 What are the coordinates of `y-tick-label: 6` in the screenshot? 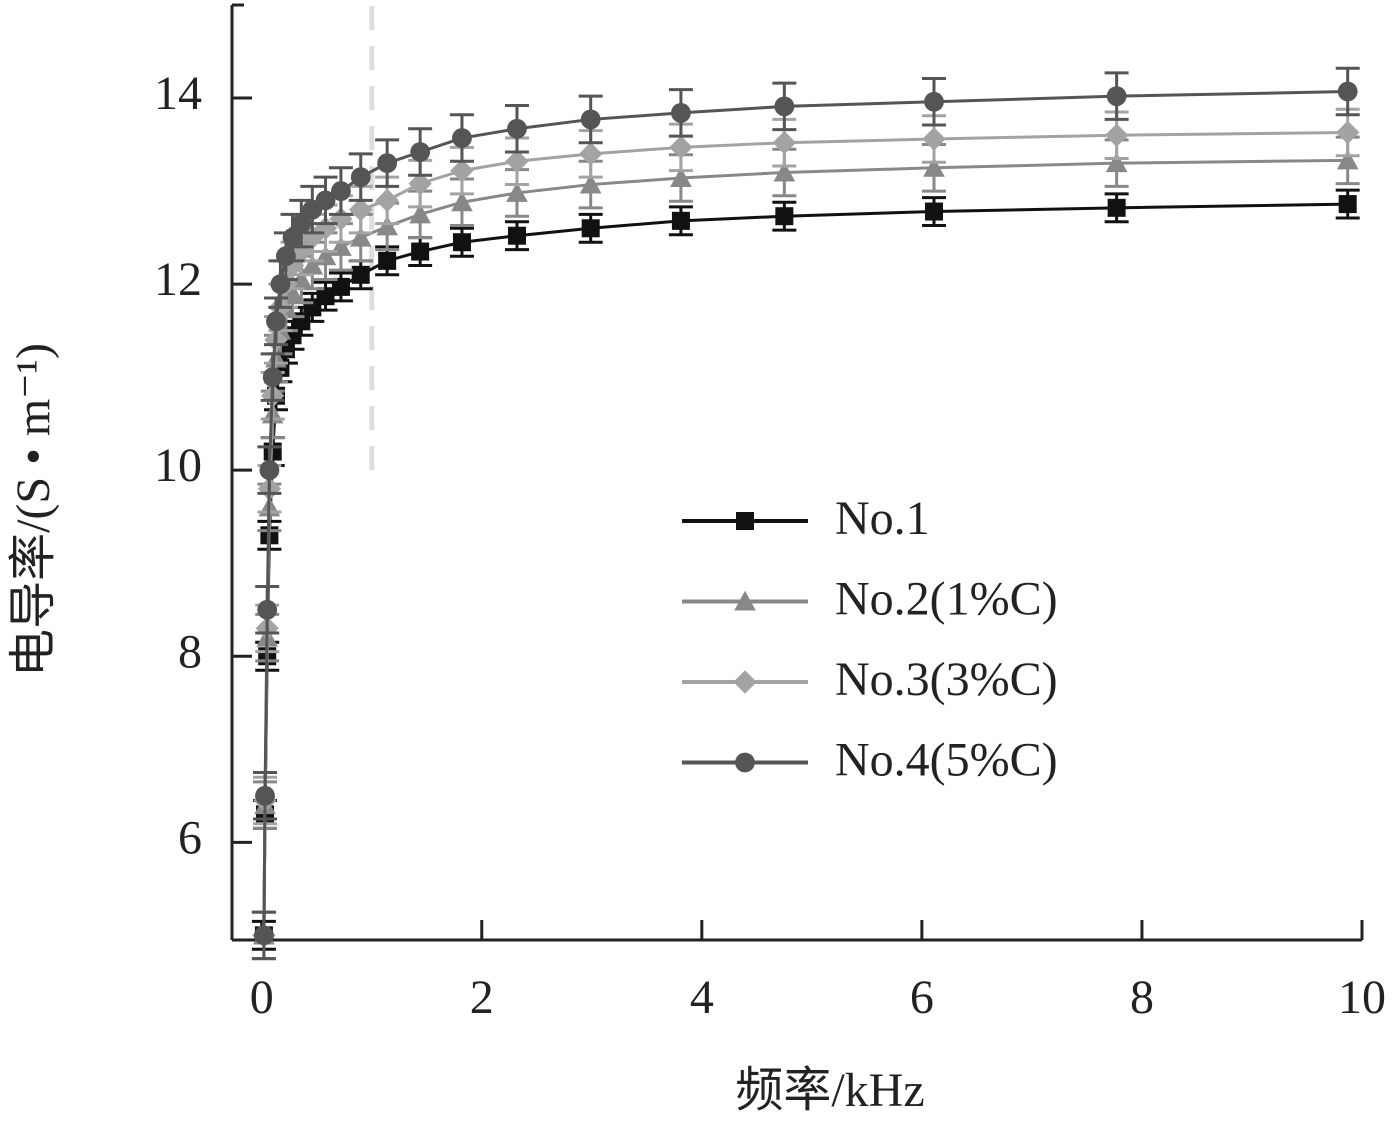 It's located at (190, 837).